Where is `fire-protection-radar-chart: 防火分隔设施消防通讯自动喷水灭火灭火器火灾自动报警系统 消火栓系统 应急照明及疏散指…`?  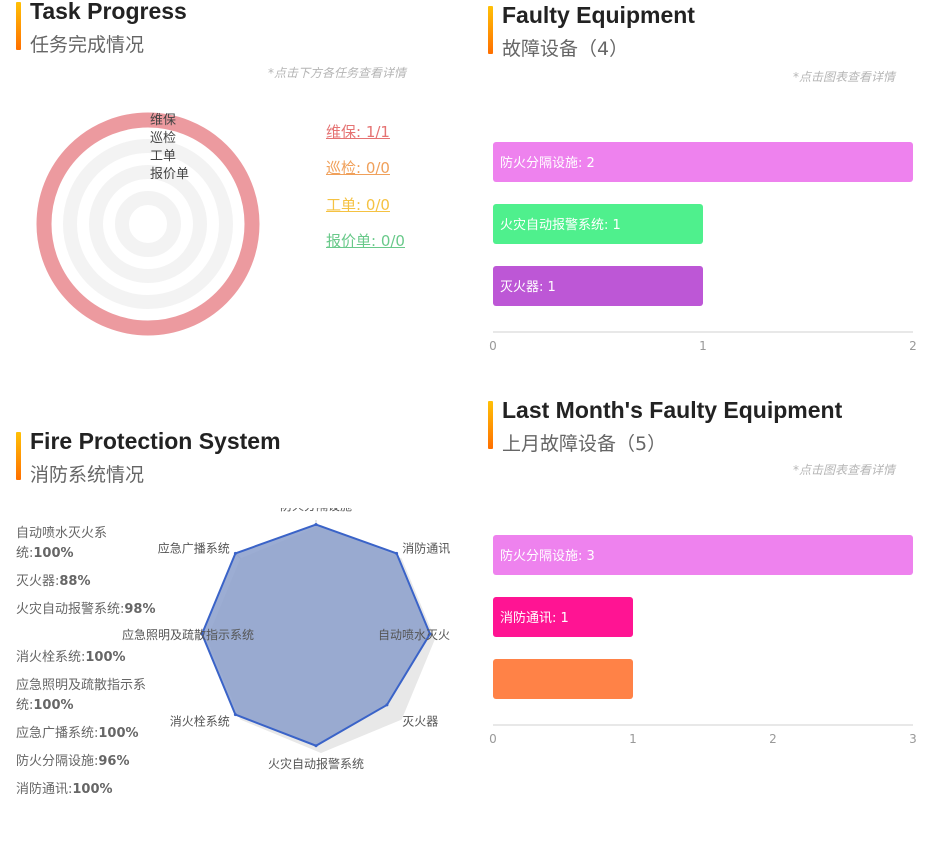 fire-protection-radar-chart: 防火分隔设施消防通讯自动喷水灭火灭火器火灾自动报警系统 消火栓系统 应急照明及疏散指… is located at coordinates (290, 648).